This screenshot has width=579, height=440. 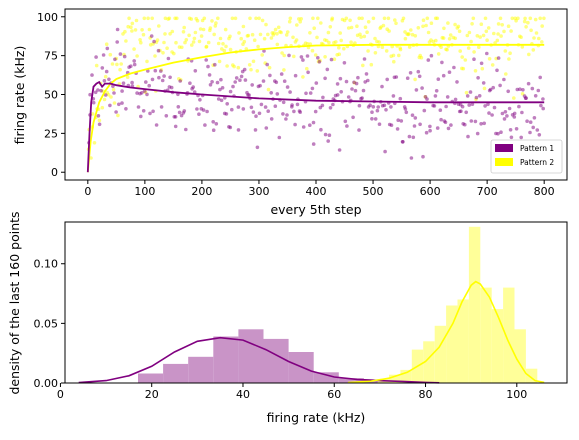 What do you see at coordinates (537, 148) in the screenshot?
I see `legend-label-pattern-1: Pattern 1` at bounding box center [537, 148].